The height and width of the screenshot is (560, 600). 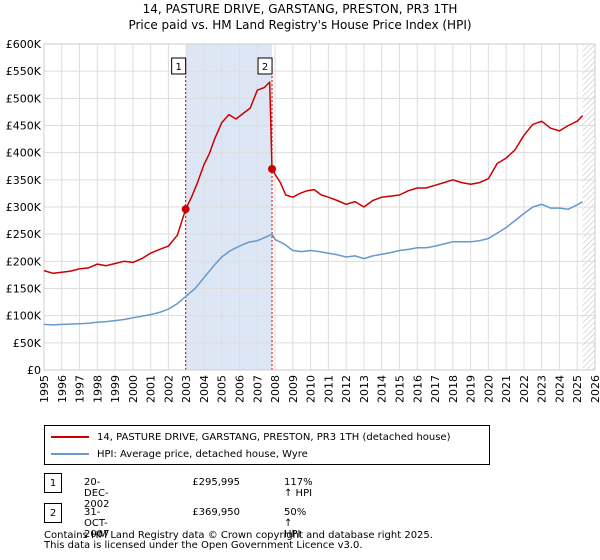 What do you see at coordinates (24, 207) in the screenshot?
I see `y-tick-label: £300K` at bounding box center [24, 207].